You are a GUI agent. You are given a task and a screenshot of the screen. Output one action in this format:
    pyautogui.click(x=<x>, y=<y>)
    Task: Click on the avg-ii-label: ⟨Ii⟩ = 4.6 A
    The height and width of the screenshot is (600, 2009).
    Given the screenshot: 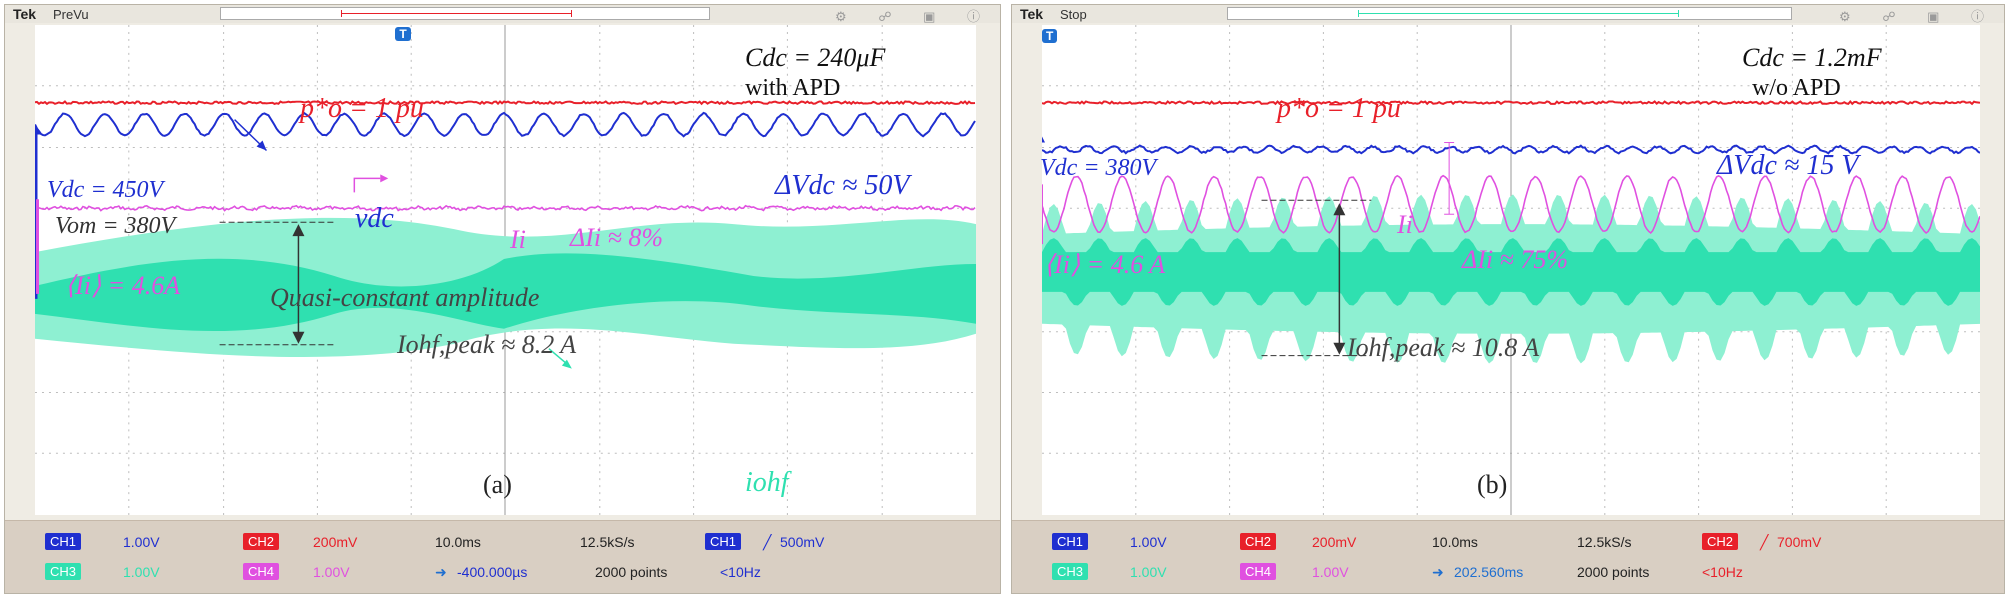 What is the action you would take?
    pyautogui.click(x=1105, y=264)
    